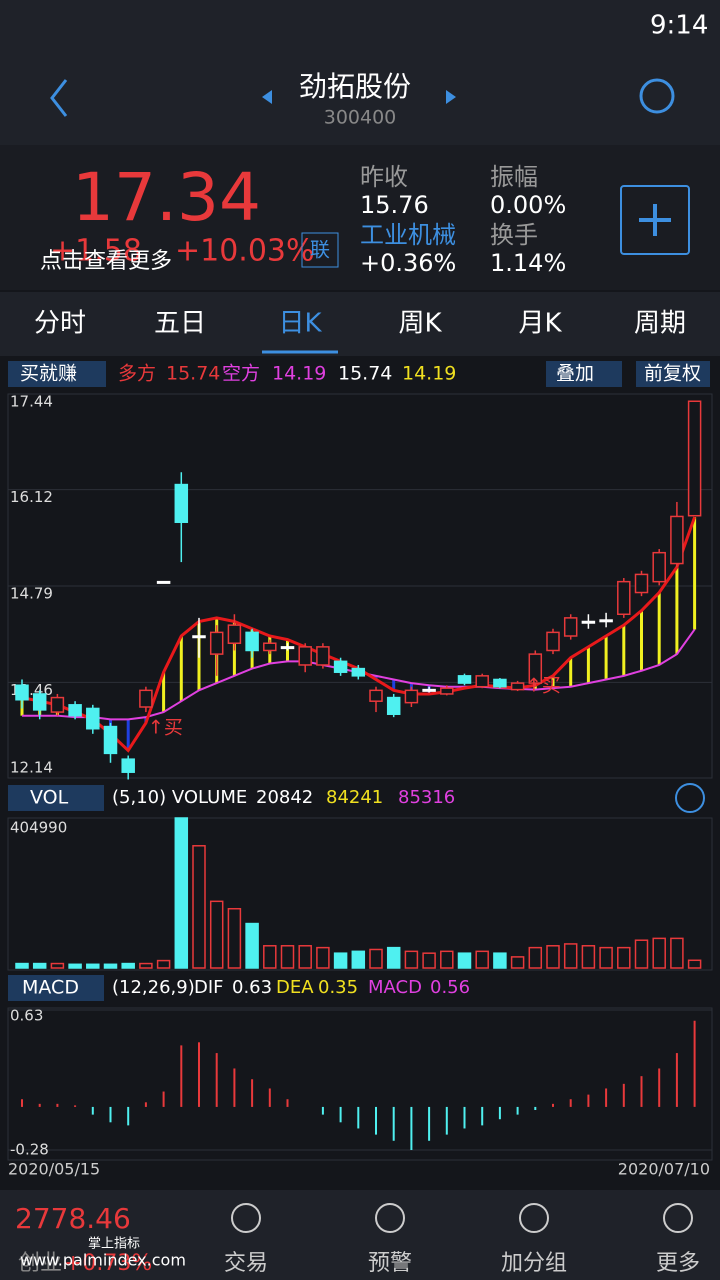 The width and height of the screenshot is (720, 1280). What do you see at coordinates (657, 96) in the screenshot?
I see `search` at bounding box center [657, 96].